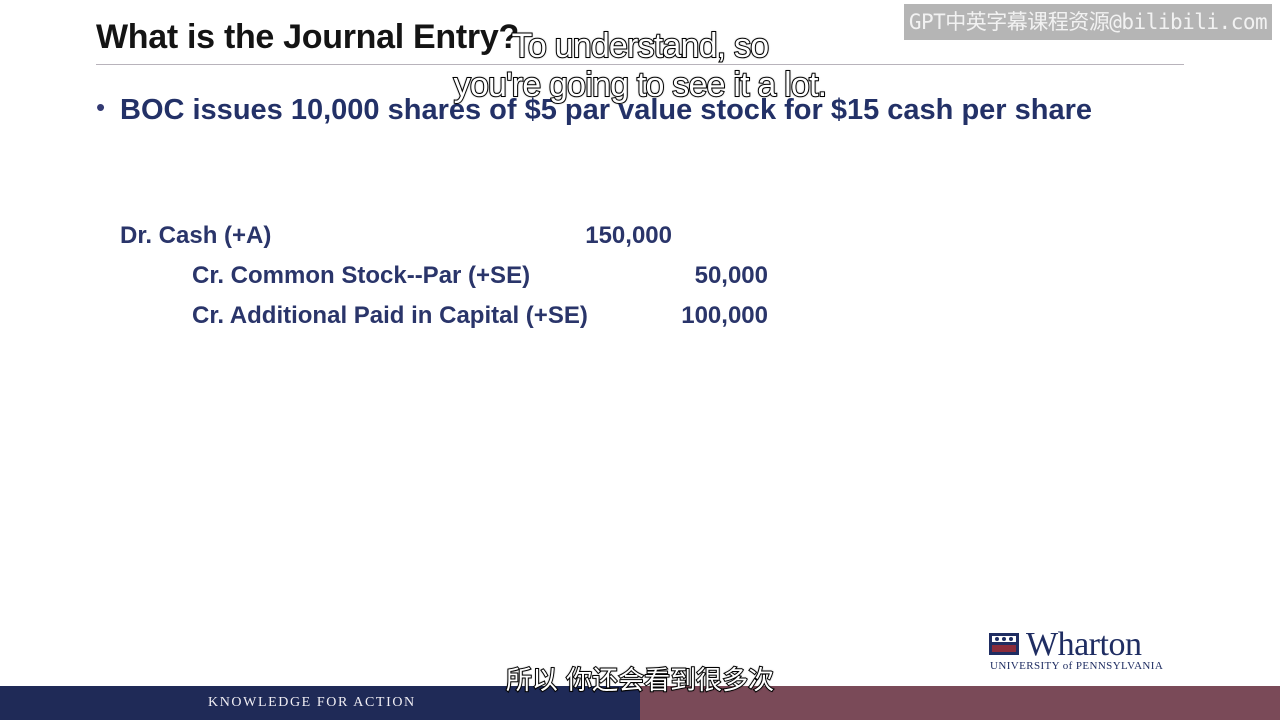  I want to click on wharton-wordmark: Wharton, so click(1084, 644).